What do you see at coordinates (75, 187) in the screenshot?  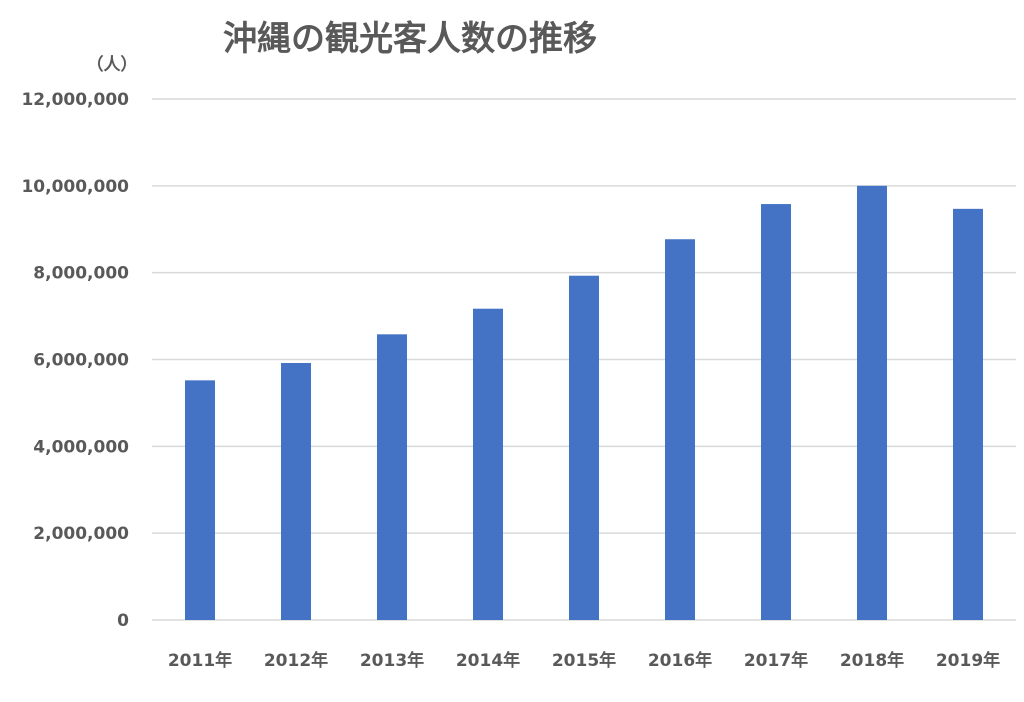 I see `y-tick-label: 10,000,000` at bounding box center [75, 187].